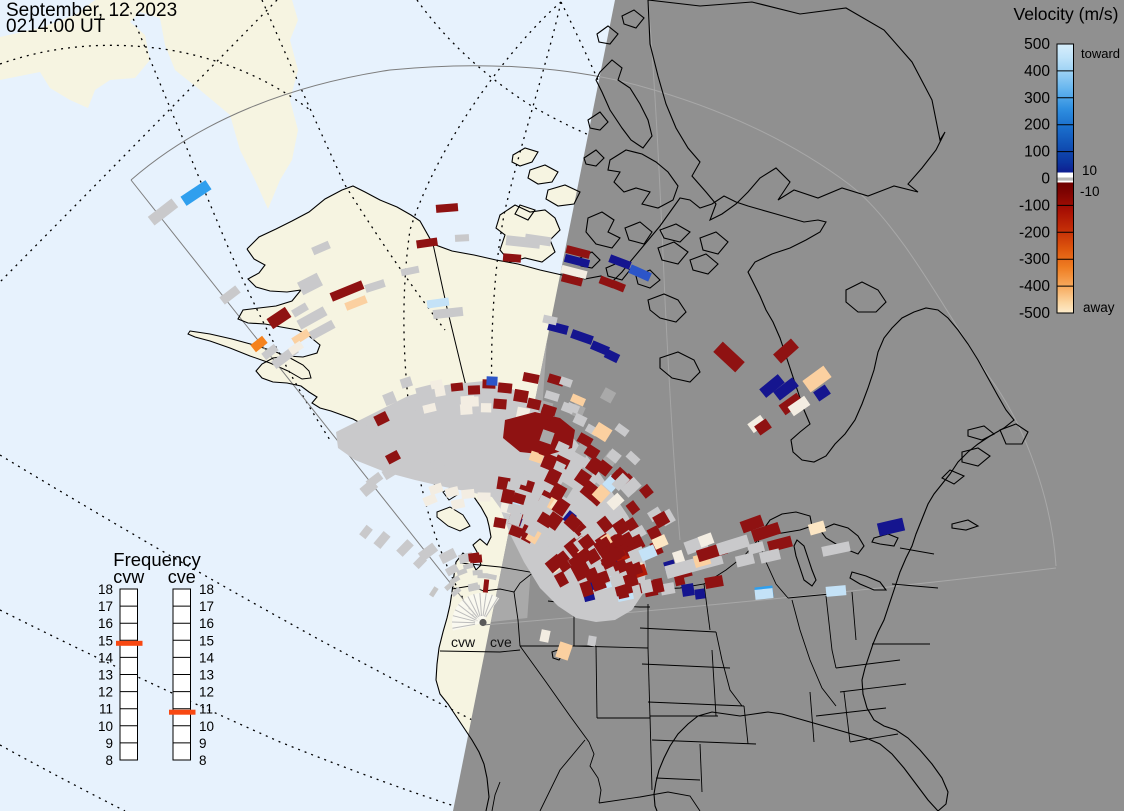 Image resolution: width=1124 pixels, height=811 pixels. What do you see at coordinates (1100, 53) in the screenshot?
I see `svg-text: toward` at bounding box center [1100, 53].